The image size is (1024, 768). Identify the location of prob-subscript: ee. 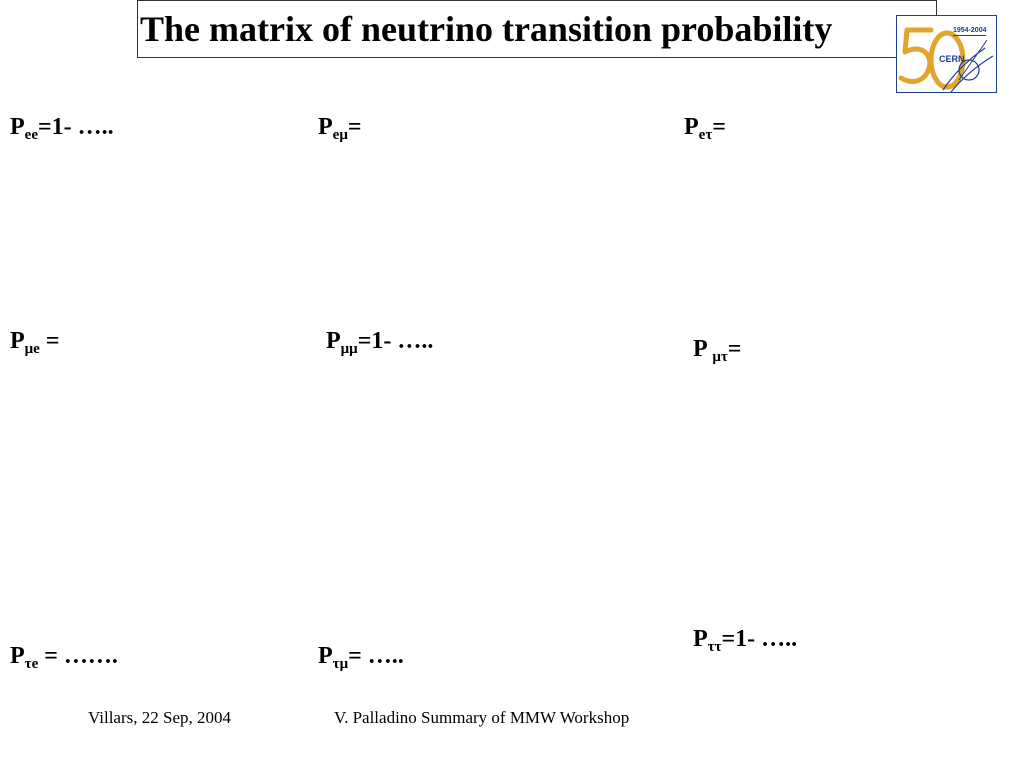
(31, 135).